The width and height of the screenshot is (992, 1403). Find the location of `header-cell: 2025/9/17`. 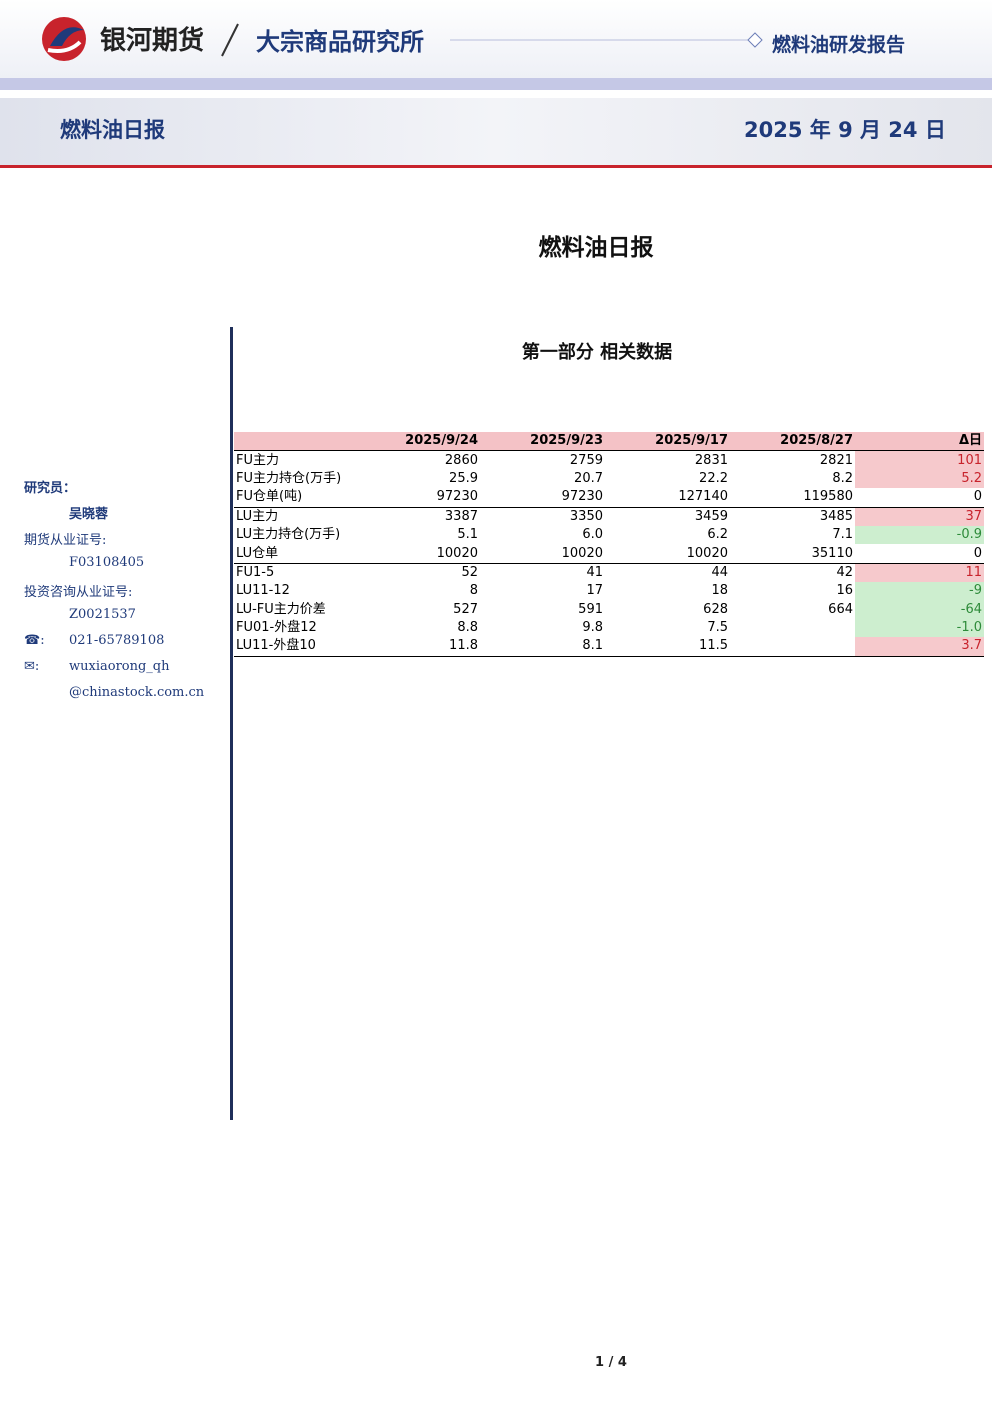

header-cell: 2025/9/17 is located at coordinates (691, 441).